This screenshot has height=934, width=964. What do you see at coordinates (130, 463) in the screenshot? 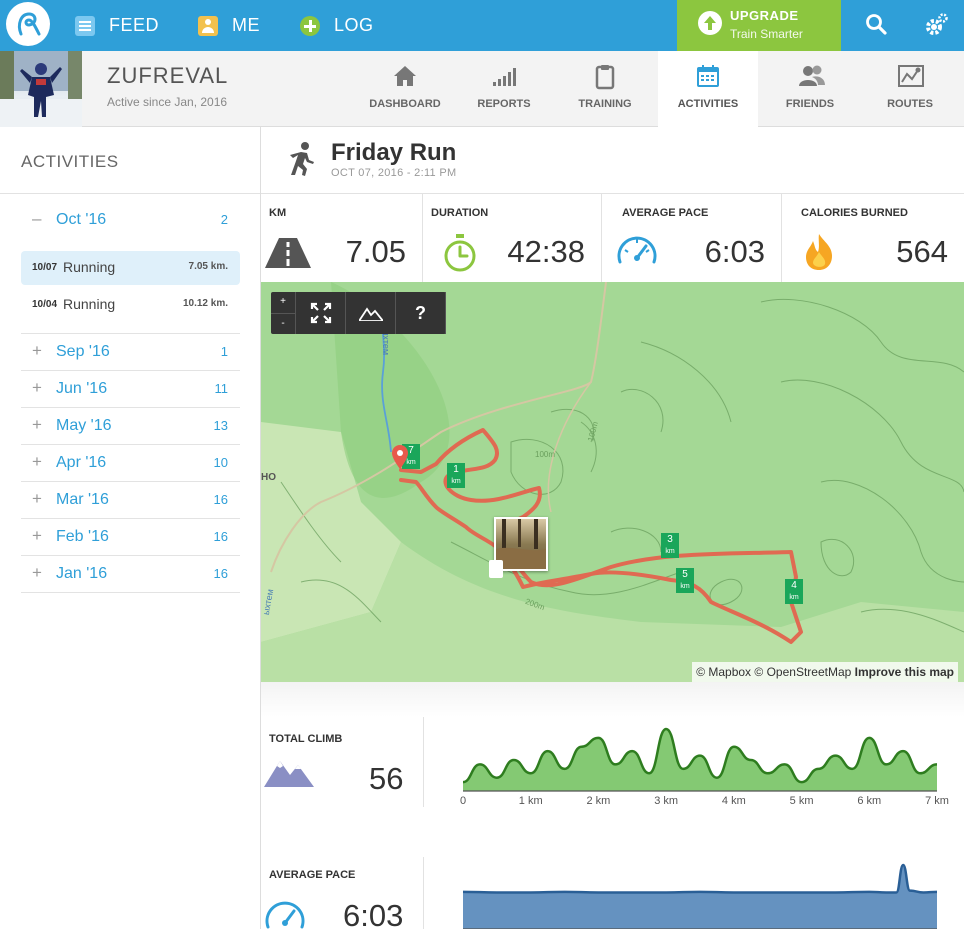
I see `month-apr-16: + Apr '16 10` at bounding box center [130, 463].